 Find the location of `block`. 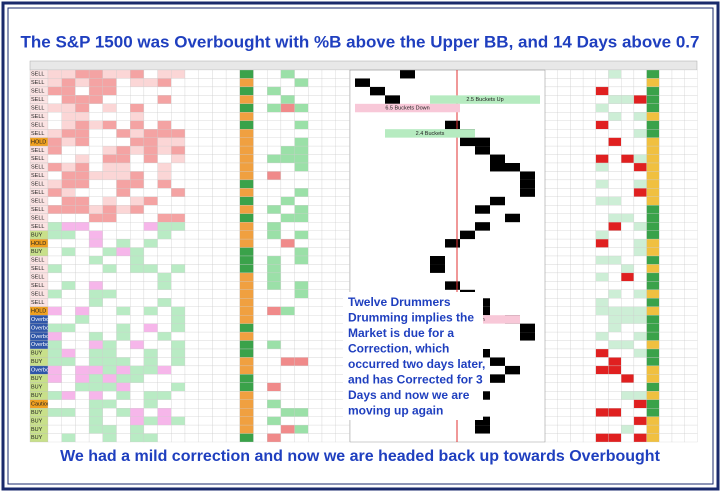

block is located at coordinates (377, 91).